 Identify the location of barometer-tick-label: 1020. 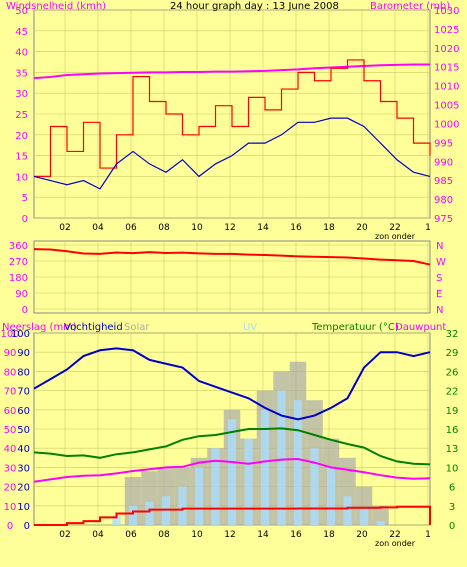
(446, 49).